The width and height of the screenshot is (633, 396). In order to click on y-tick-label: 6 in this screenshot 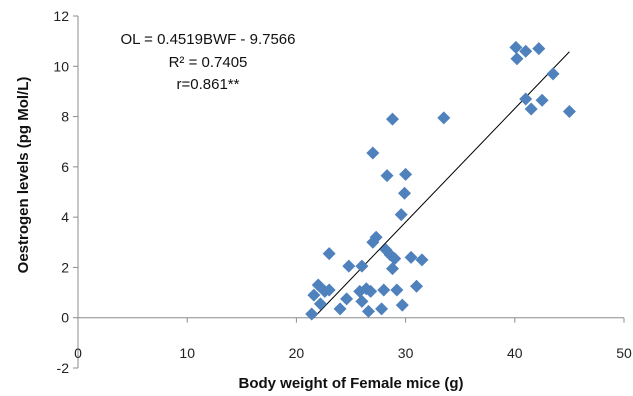, I will do `click(65, 167)`.